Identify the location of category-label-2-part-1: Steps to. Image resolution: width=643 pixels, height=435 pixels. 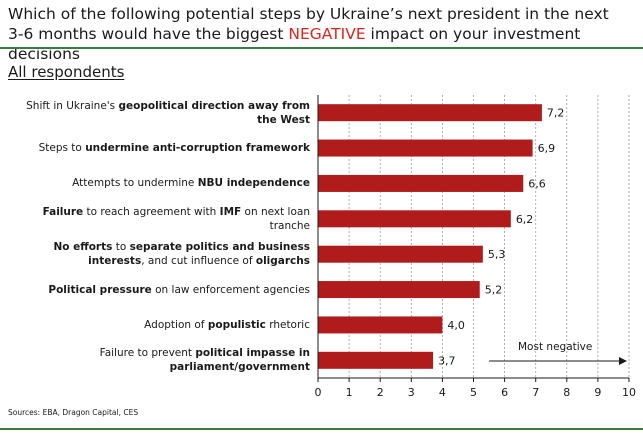
(62, 148).